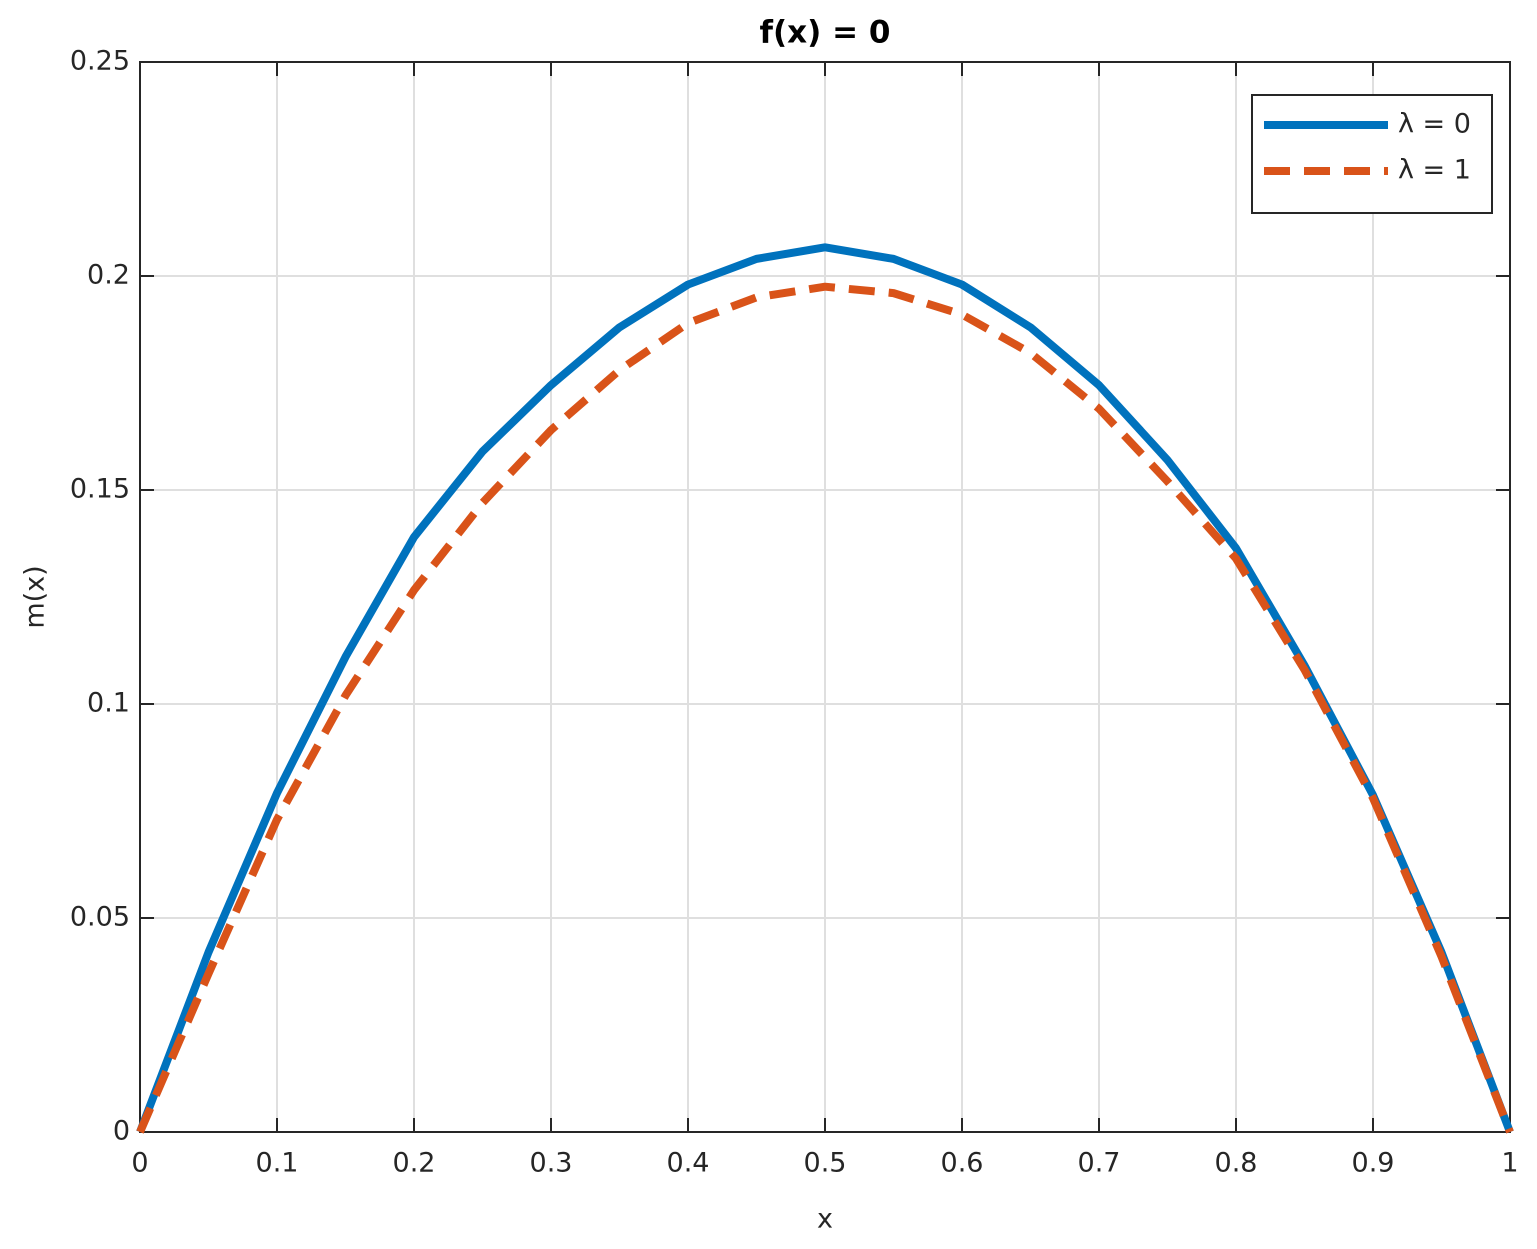 Image resolution: width=1537 pixels, height=1249 pixels. What do you see at coordinates (108, 703) in the screenshot?
I see `y-tick-label: 0.1` at bounding box center [108, 703].